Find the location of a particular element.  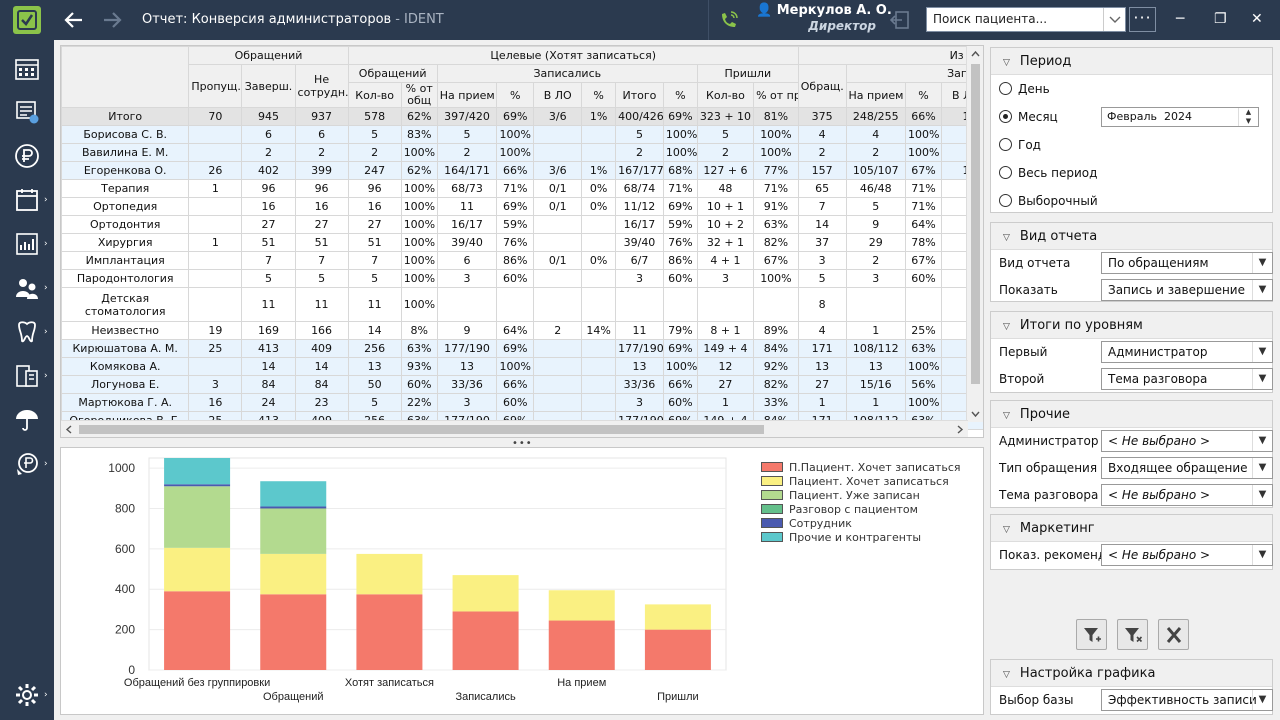

table-cell: 96 is located at coordinates (268, 188).